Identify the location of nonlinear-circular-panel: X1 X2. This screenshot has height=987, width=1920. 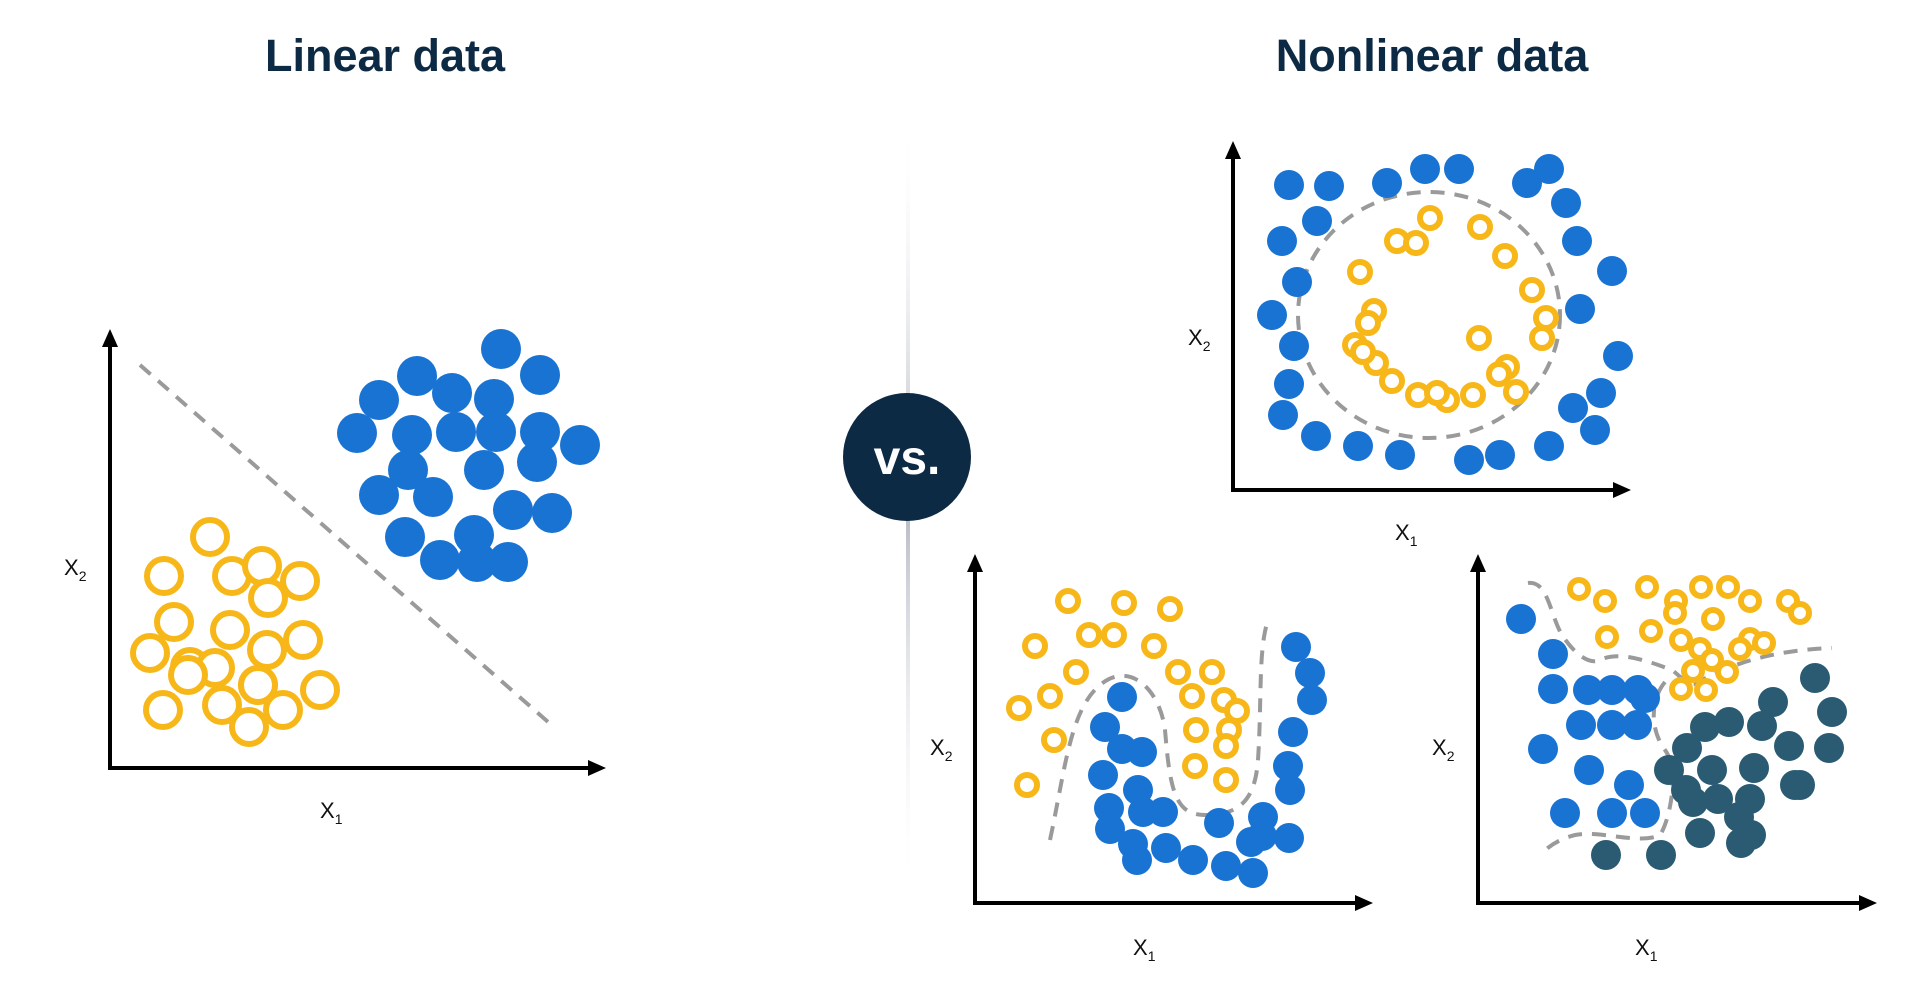
(1410, 345).